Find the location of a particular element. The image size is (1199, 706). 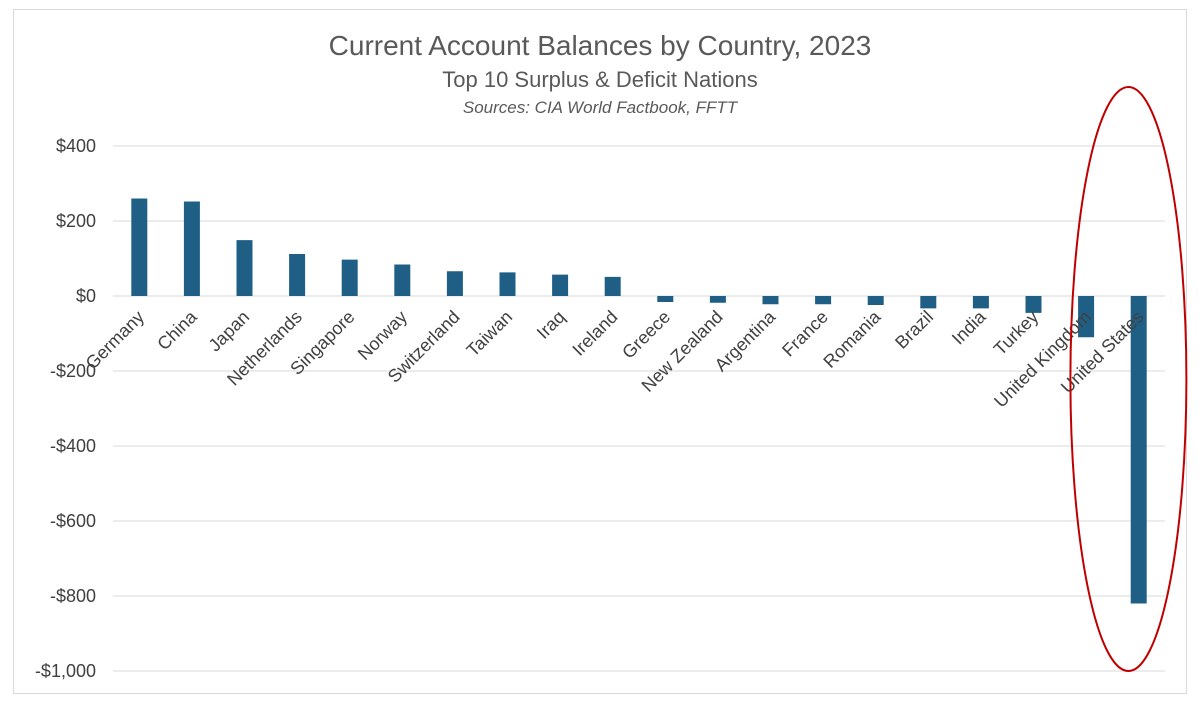

y-tick-label: -$800 is located at coordinates (73, 596).